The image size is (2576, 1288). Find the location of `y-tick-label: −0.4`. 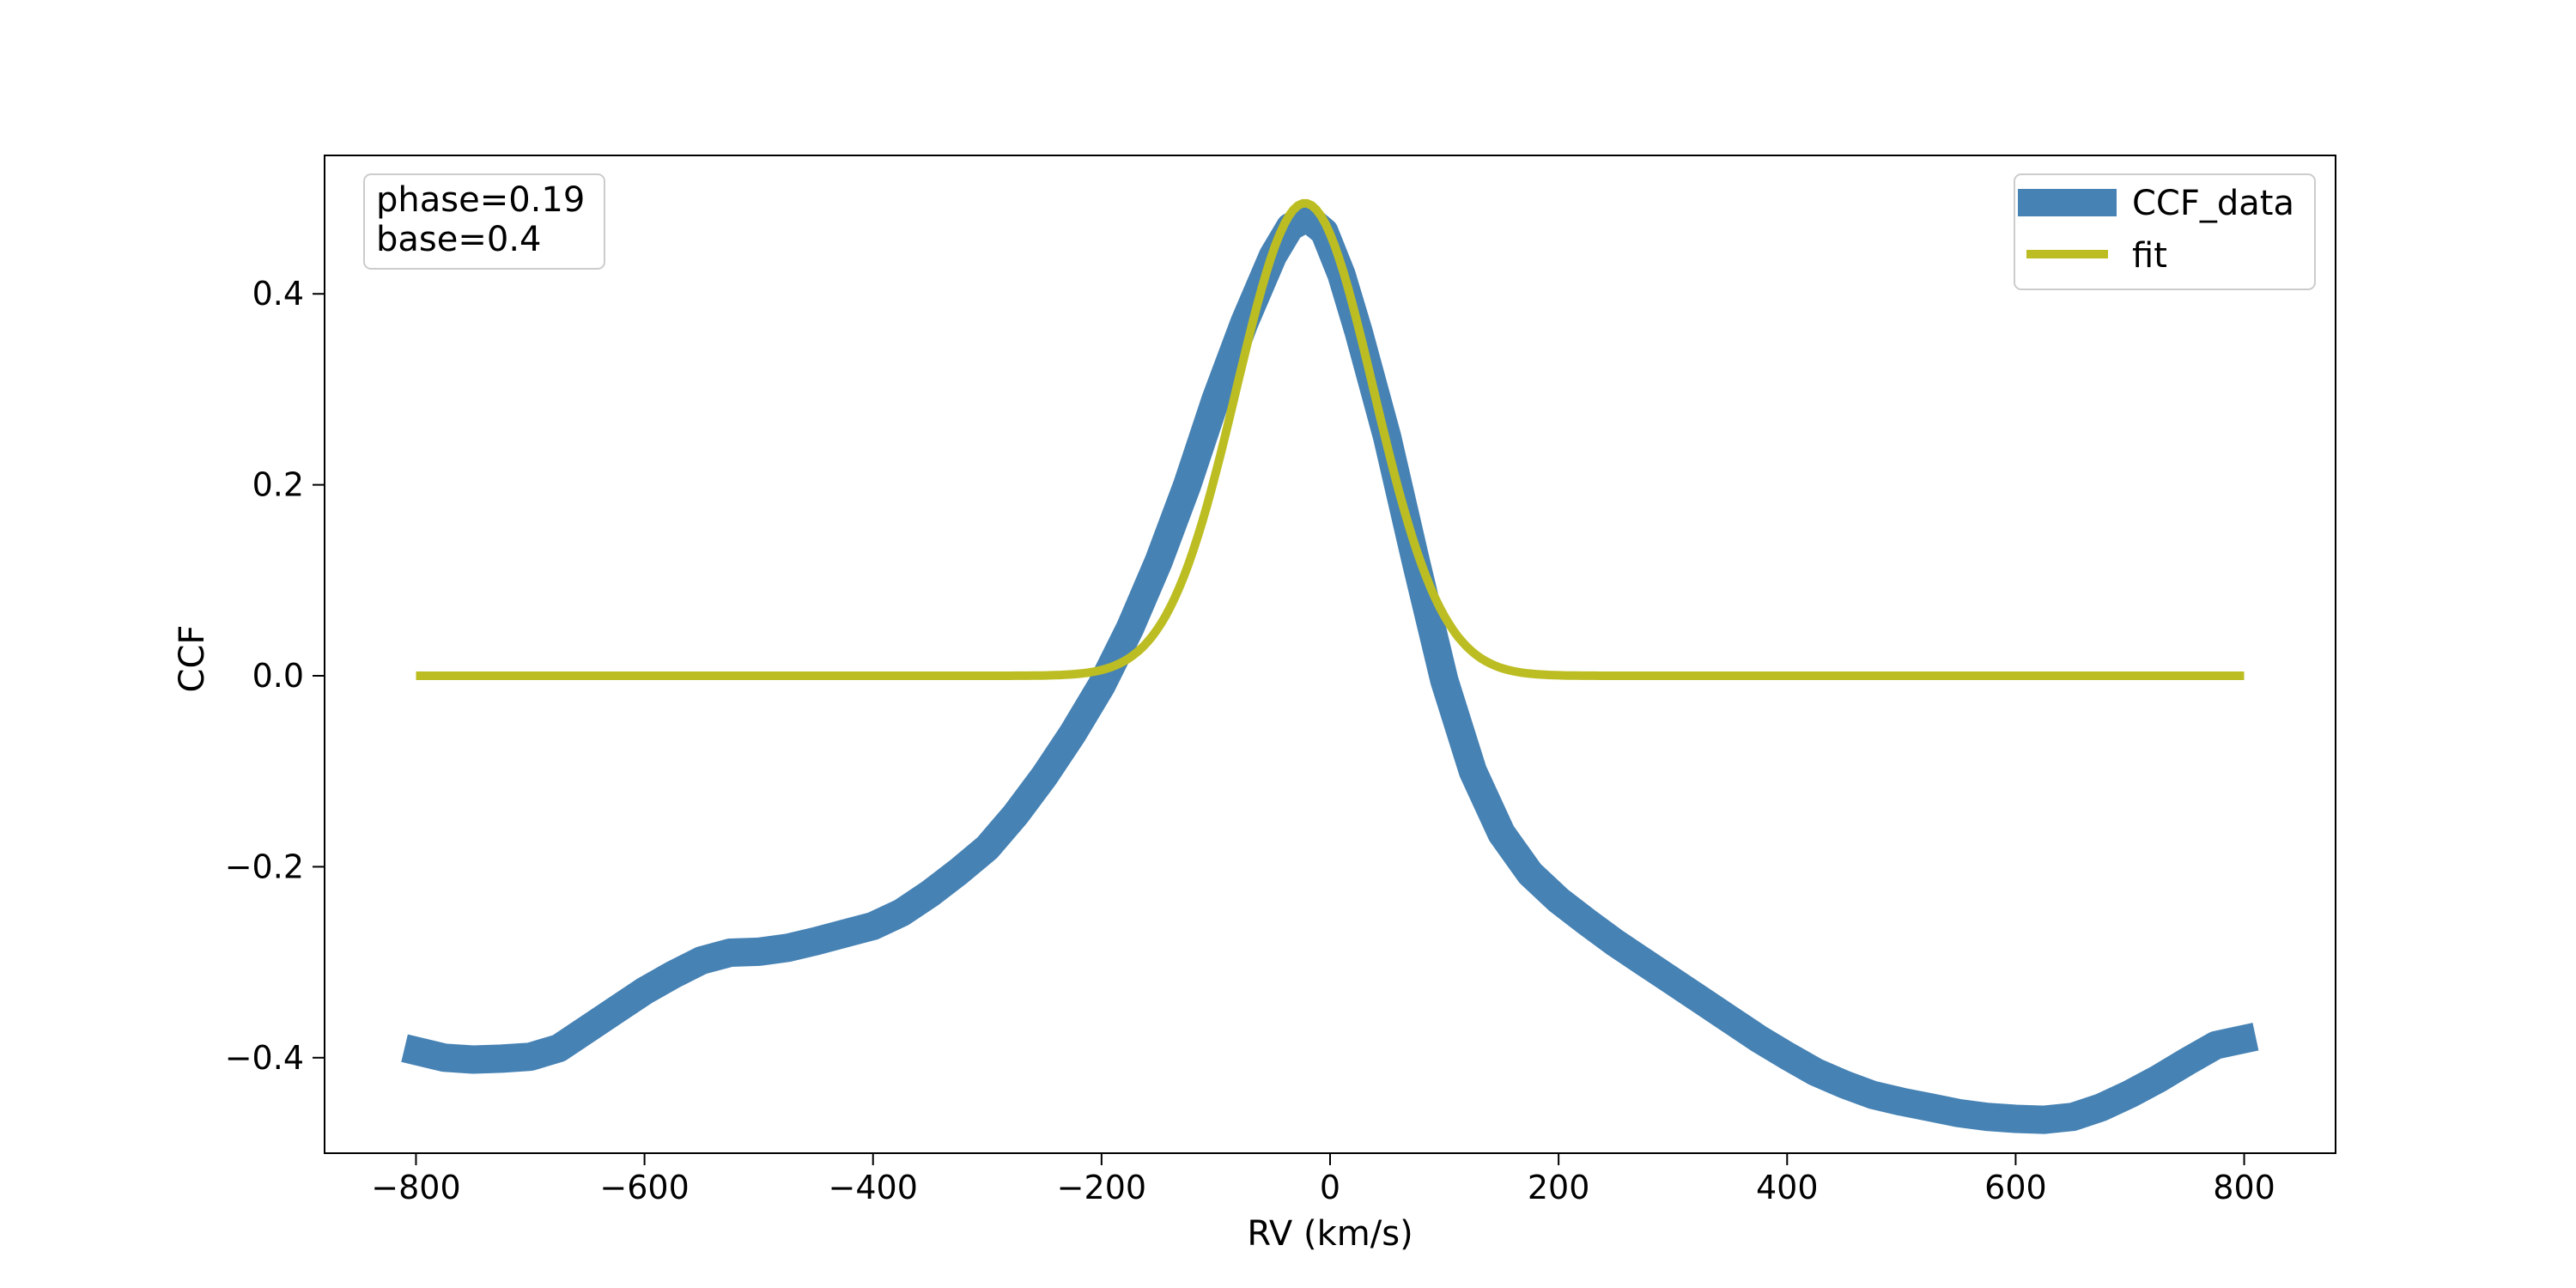

y-tick-label: −0.4 is located at coordinates (264, 1058).